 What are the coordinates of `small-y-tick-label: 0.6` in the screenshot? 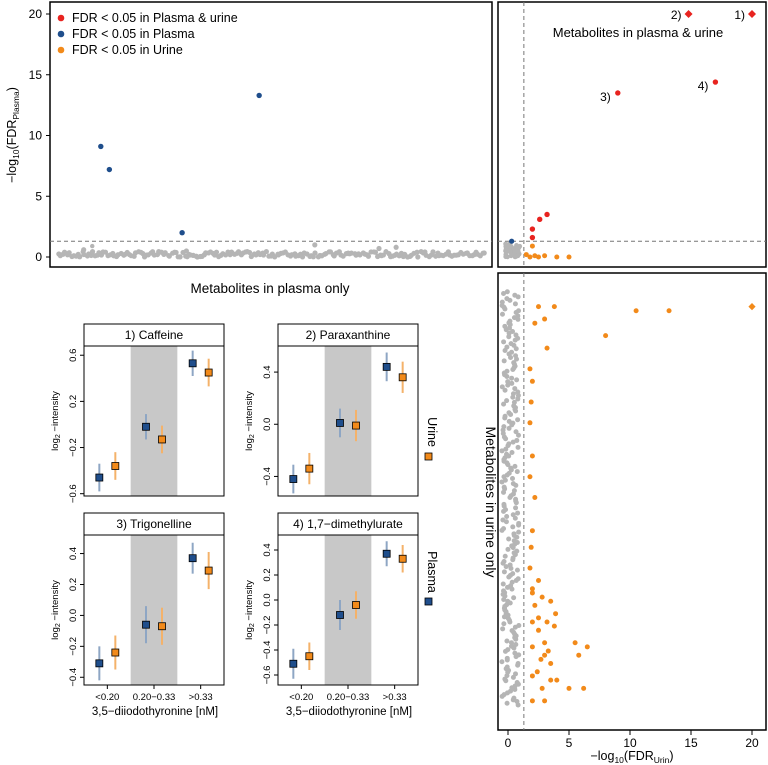 It's located at (73, 355).